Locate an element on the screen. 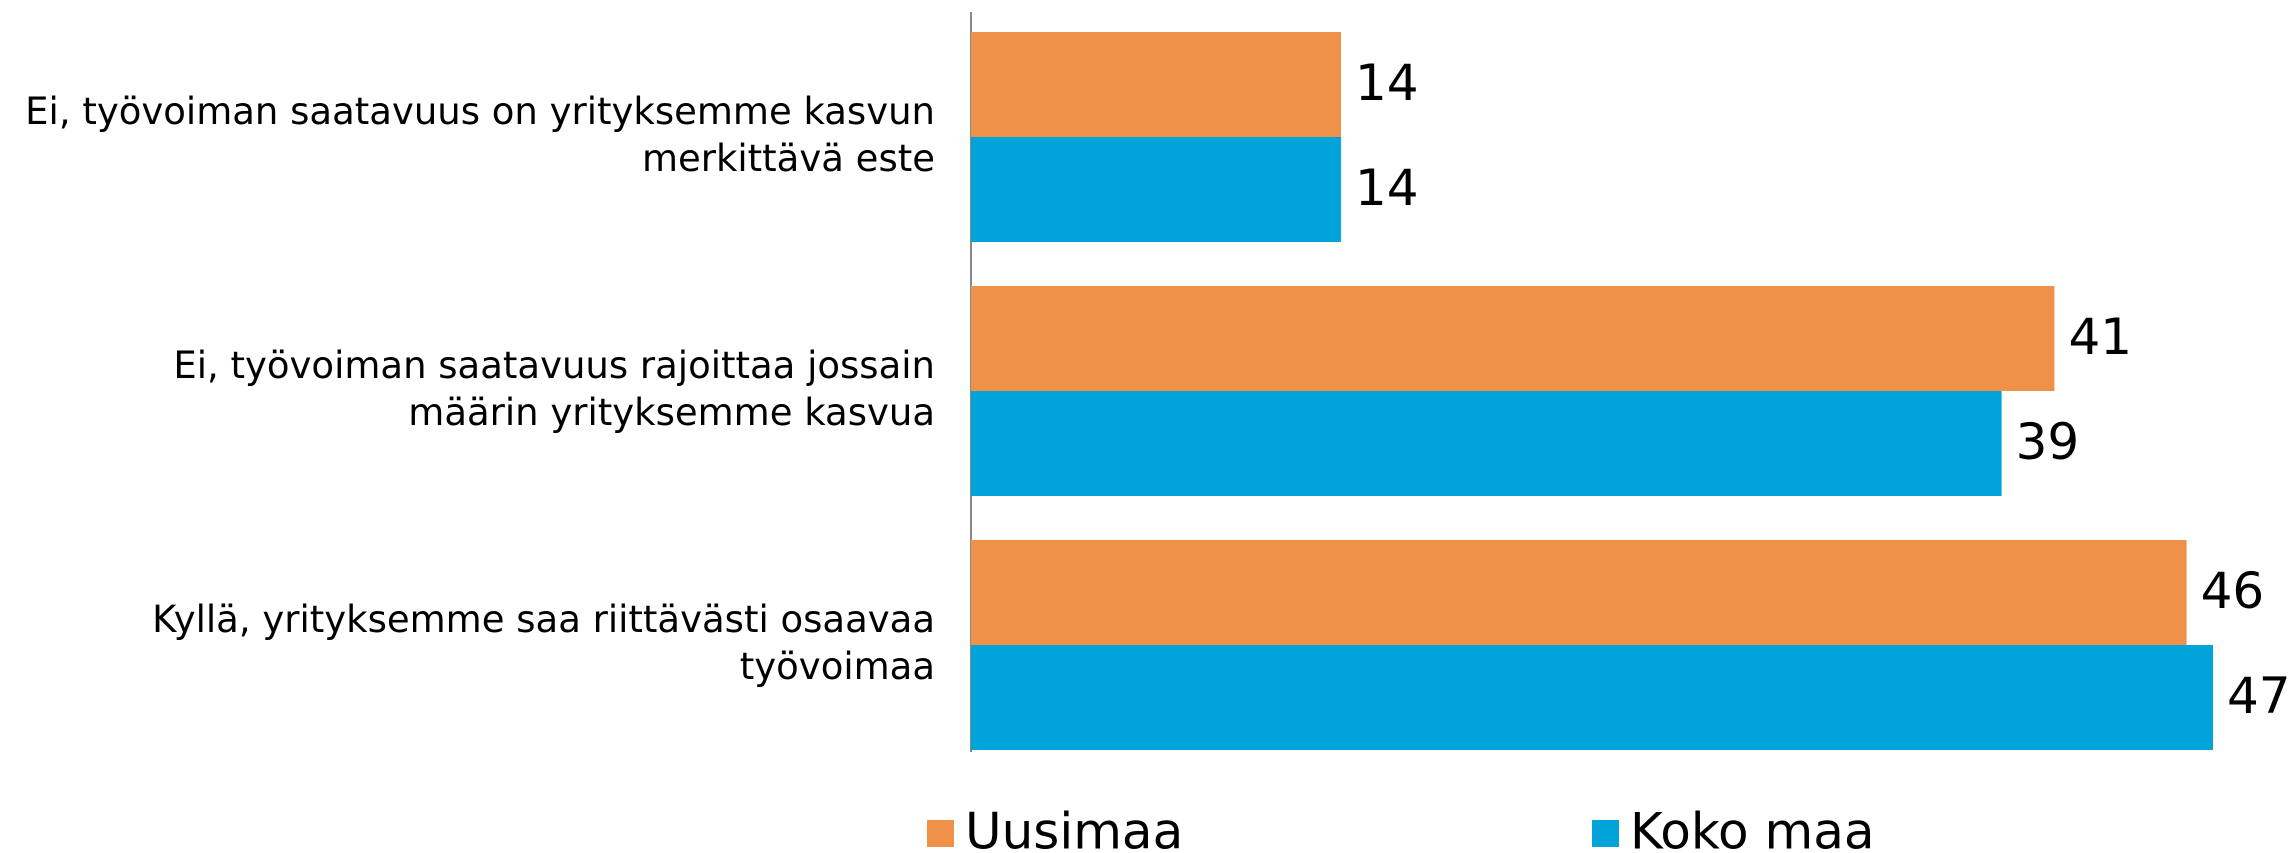 The height and width of the screenshot is (853, 2290). value-label: 39 is located at coordinates (2048, 442).